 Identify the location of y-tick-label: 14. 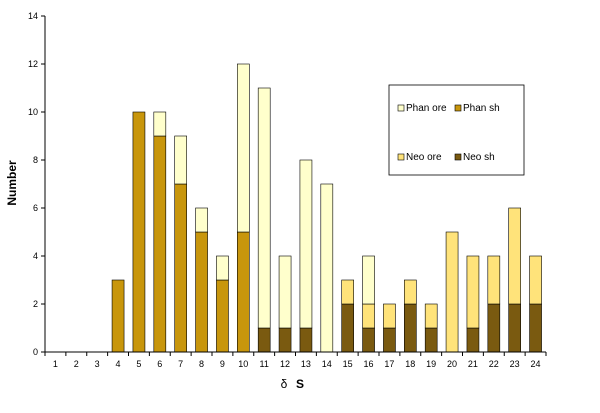
(33, 16).